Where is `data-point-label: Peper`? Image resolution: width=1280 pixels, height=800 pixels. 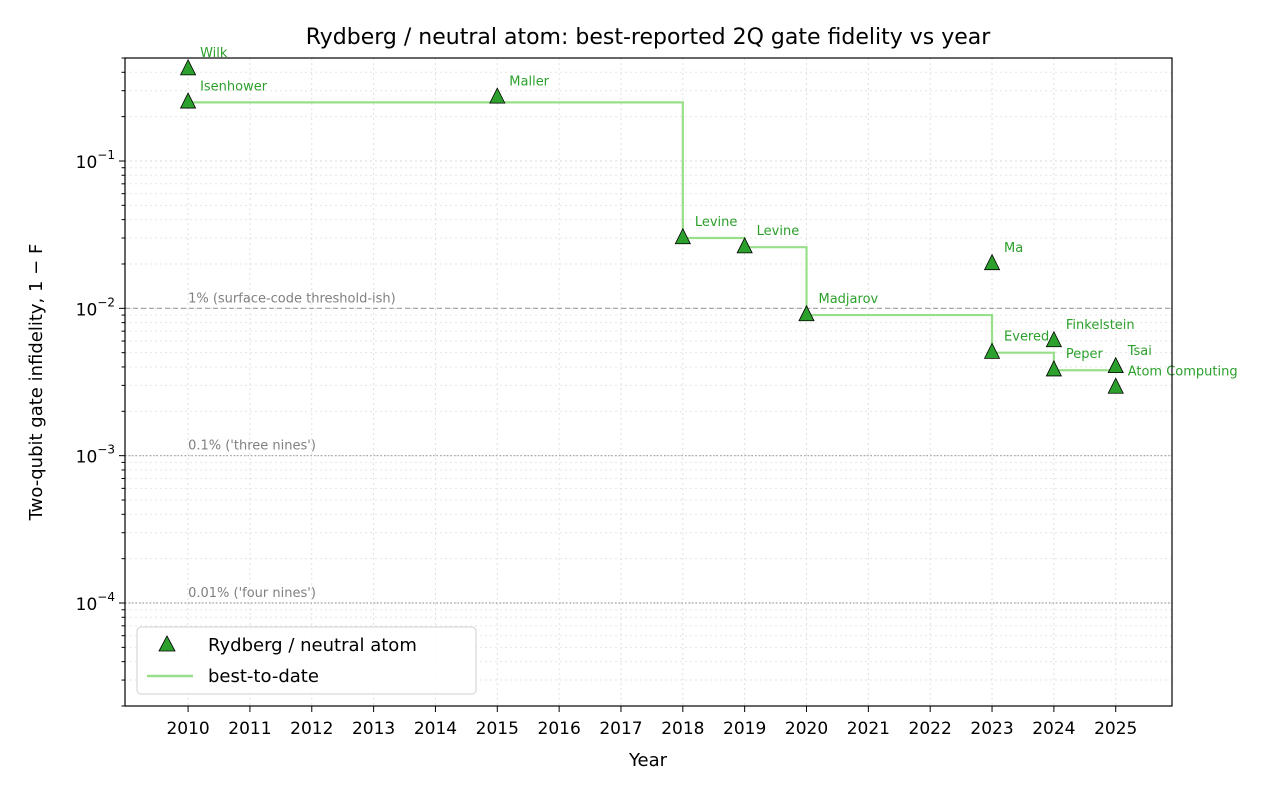
data-point-label: Peper is located at coordinates (1085, 354).